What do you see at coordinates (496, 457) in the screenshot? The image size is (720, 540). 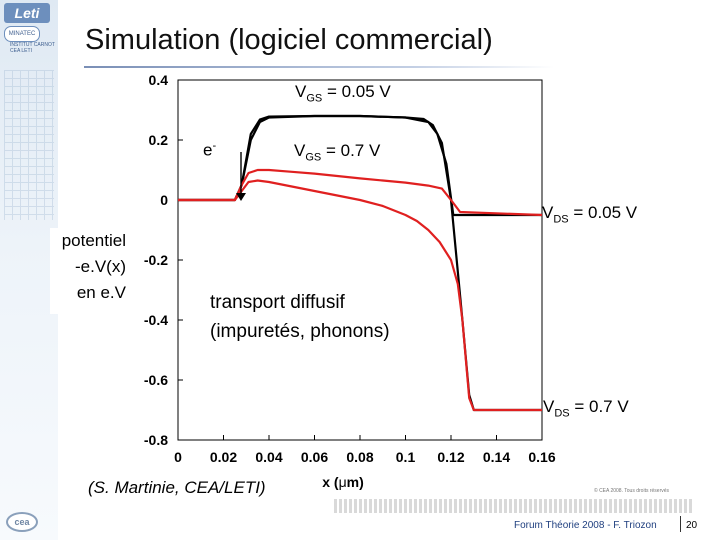 I see `x-tick-label: 0.14` at bounding box center [496, 457].